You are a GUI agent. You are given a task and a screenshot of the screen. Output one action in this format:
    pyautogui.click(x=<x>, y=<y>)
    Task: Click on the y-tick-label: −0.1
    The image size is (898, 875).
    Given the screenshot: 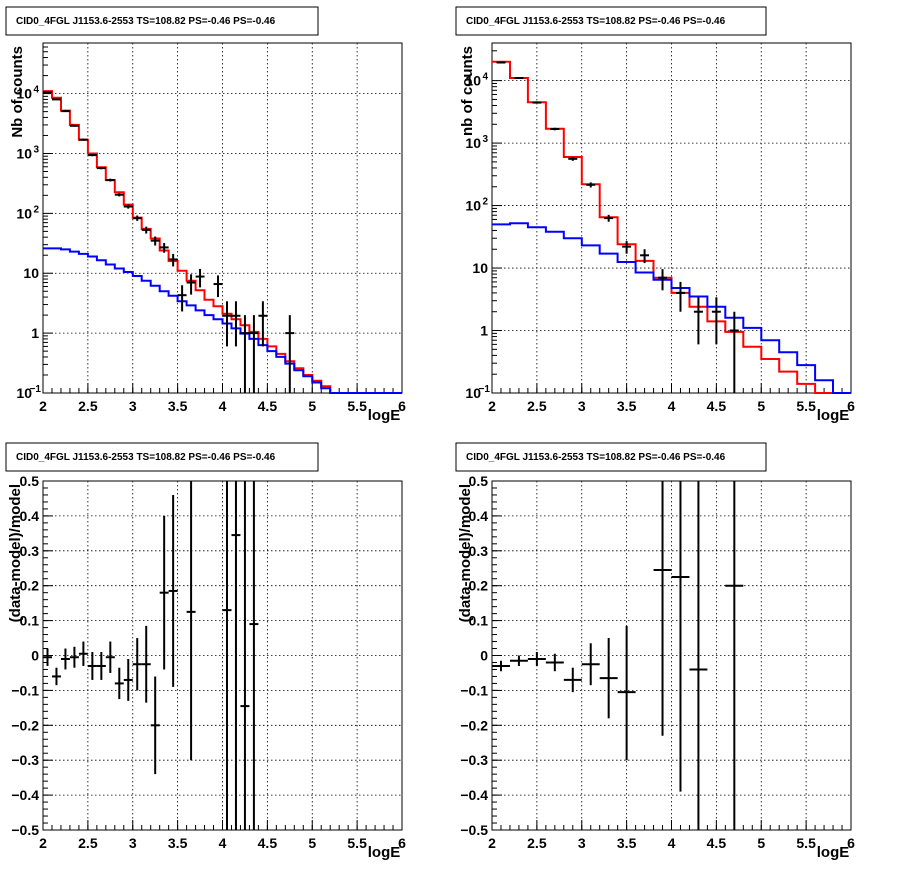 What is the action you would take?
    pyautogui.click(x=474, y=690)
    